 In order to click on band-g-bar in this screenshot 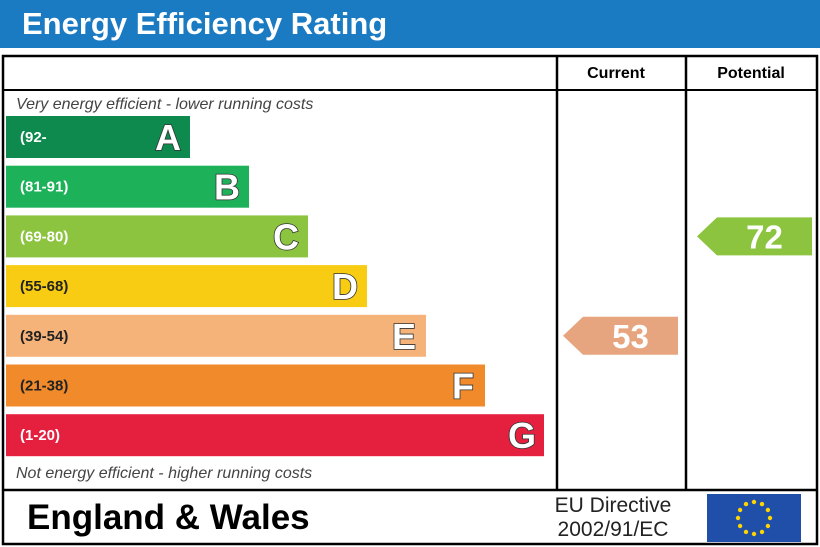, I will do `click(275, 435)`.